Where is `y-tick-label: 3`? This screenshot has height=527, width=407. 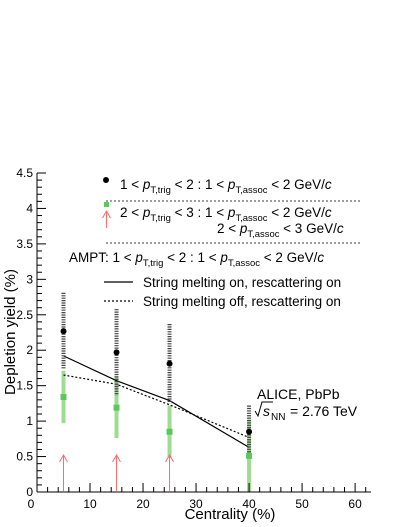
y-tick-label: 3 is located at coordinates (29, 279).